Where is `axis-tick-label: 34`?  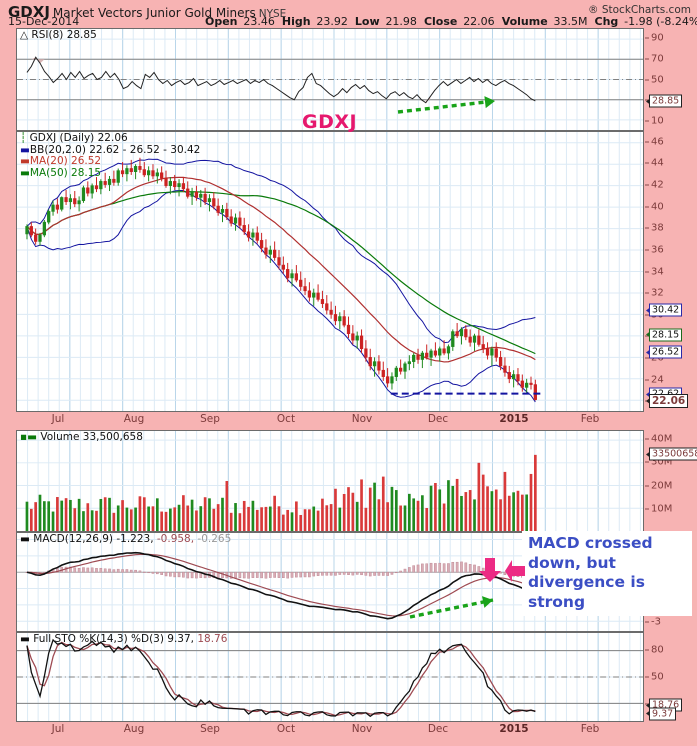 axis-tick-label: 34 is located at coordinates (657, 271).